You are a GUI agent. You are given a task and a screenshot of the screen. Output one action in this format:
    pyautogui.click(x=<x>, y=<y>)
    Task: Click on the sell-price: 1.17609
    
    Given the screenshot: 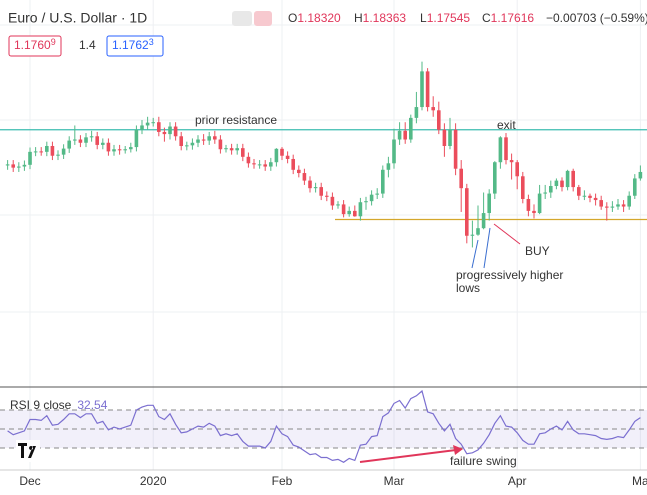 What is the action you would take?
    pyautogui.click(x=35, y=44)
    